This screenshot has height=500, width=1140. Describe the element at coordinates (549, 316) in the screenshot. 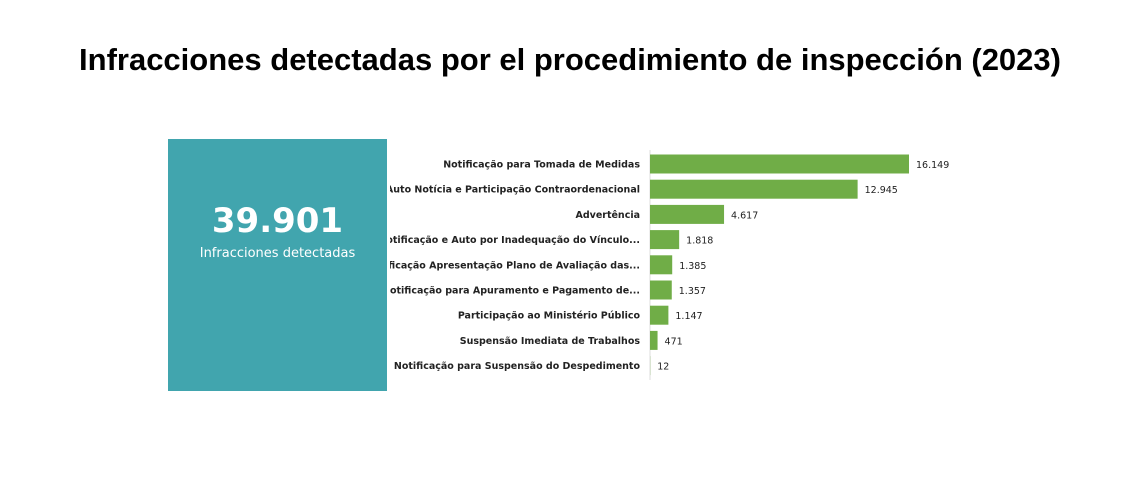

I see `category-label: Participação ao Ministério Público` at that location.